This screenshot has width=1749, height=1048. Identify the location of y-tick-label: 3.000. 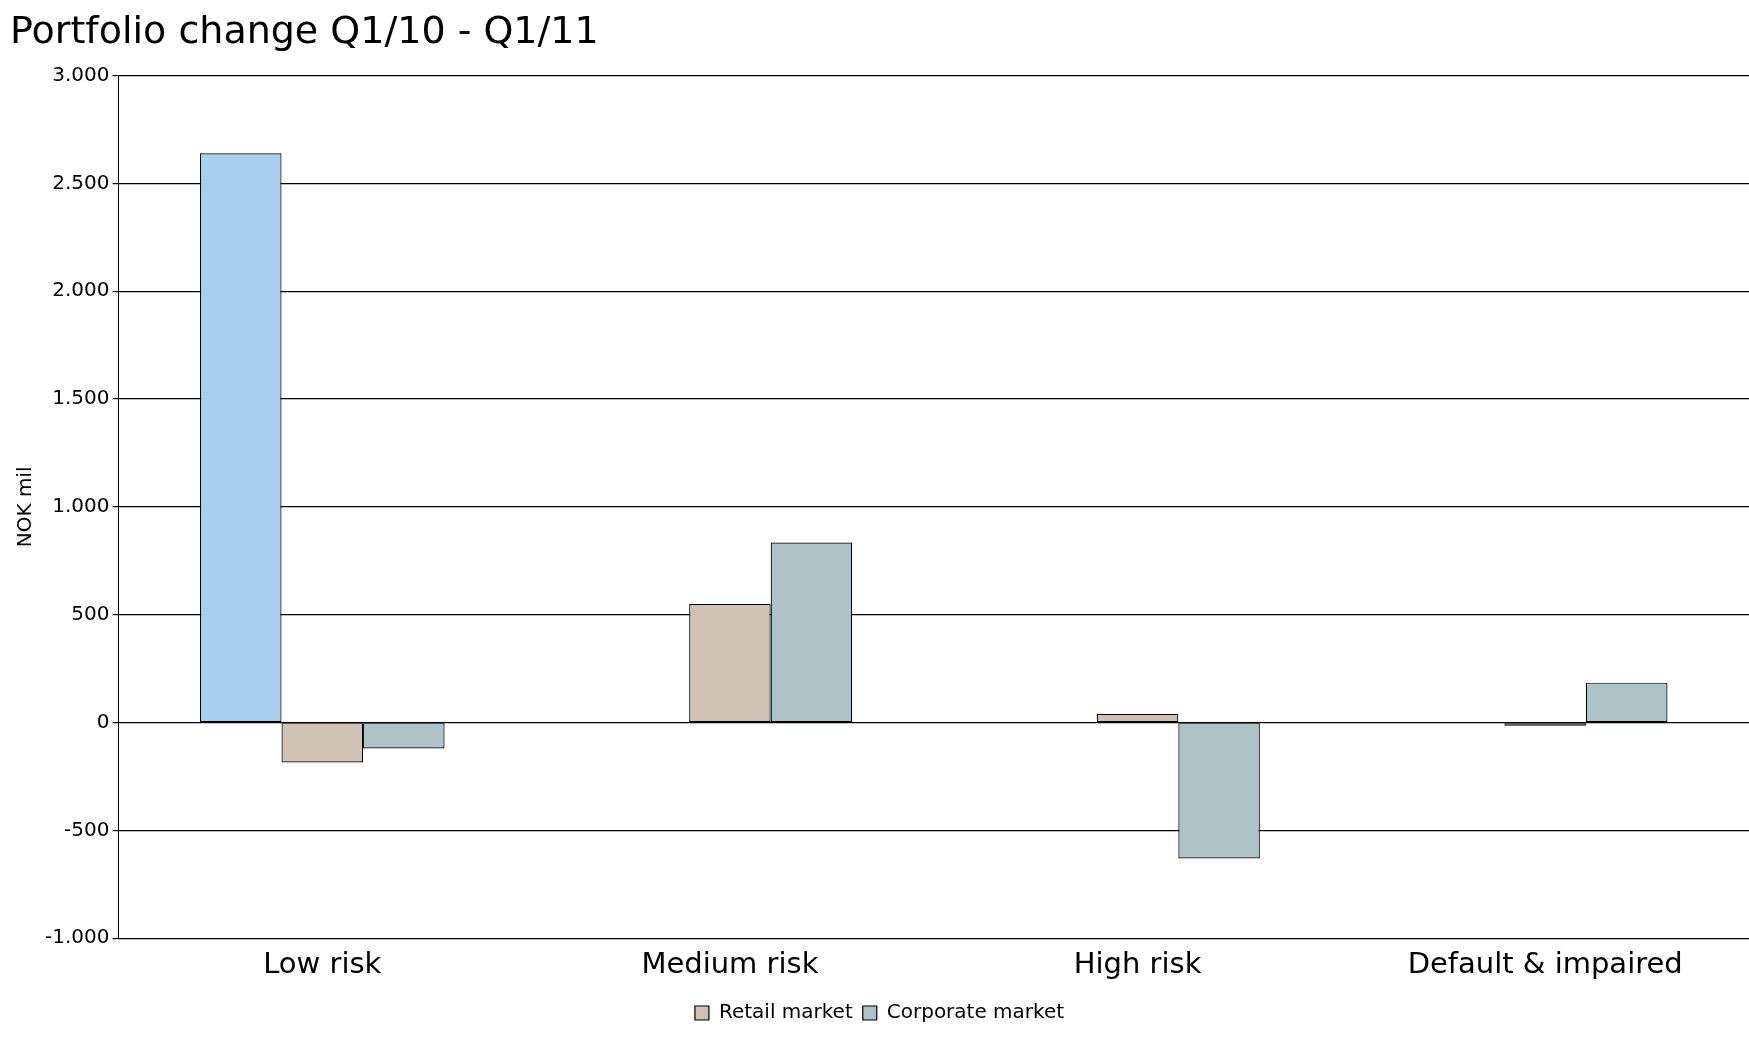
(81, 73).